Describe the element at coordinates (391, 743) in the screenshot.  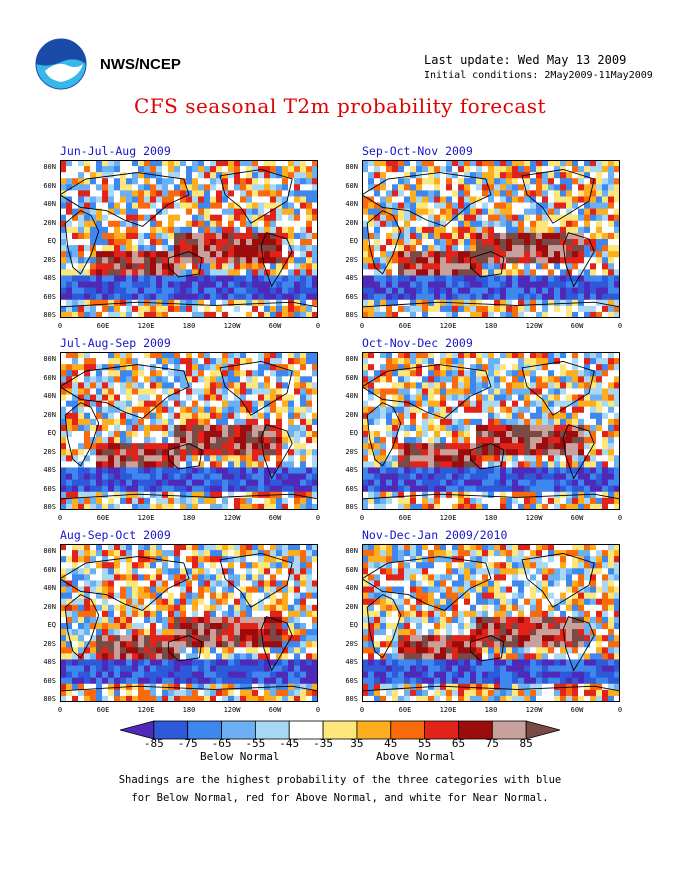
I see `colorbar-tick-label: 45` at that location.